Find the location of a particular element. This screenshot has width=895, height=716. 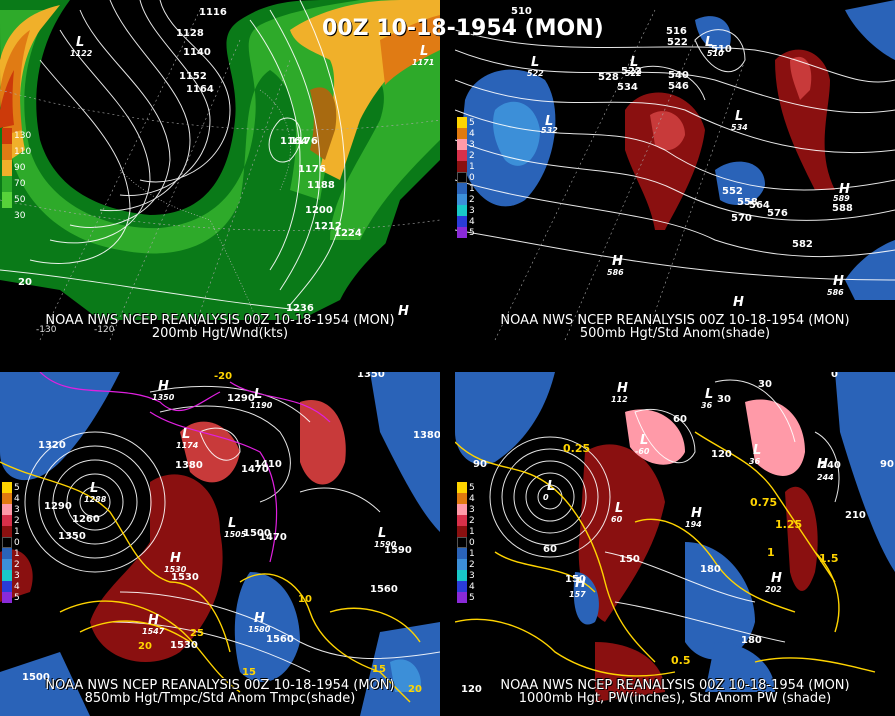

jet-max-east is located at coordinates (323, 123).